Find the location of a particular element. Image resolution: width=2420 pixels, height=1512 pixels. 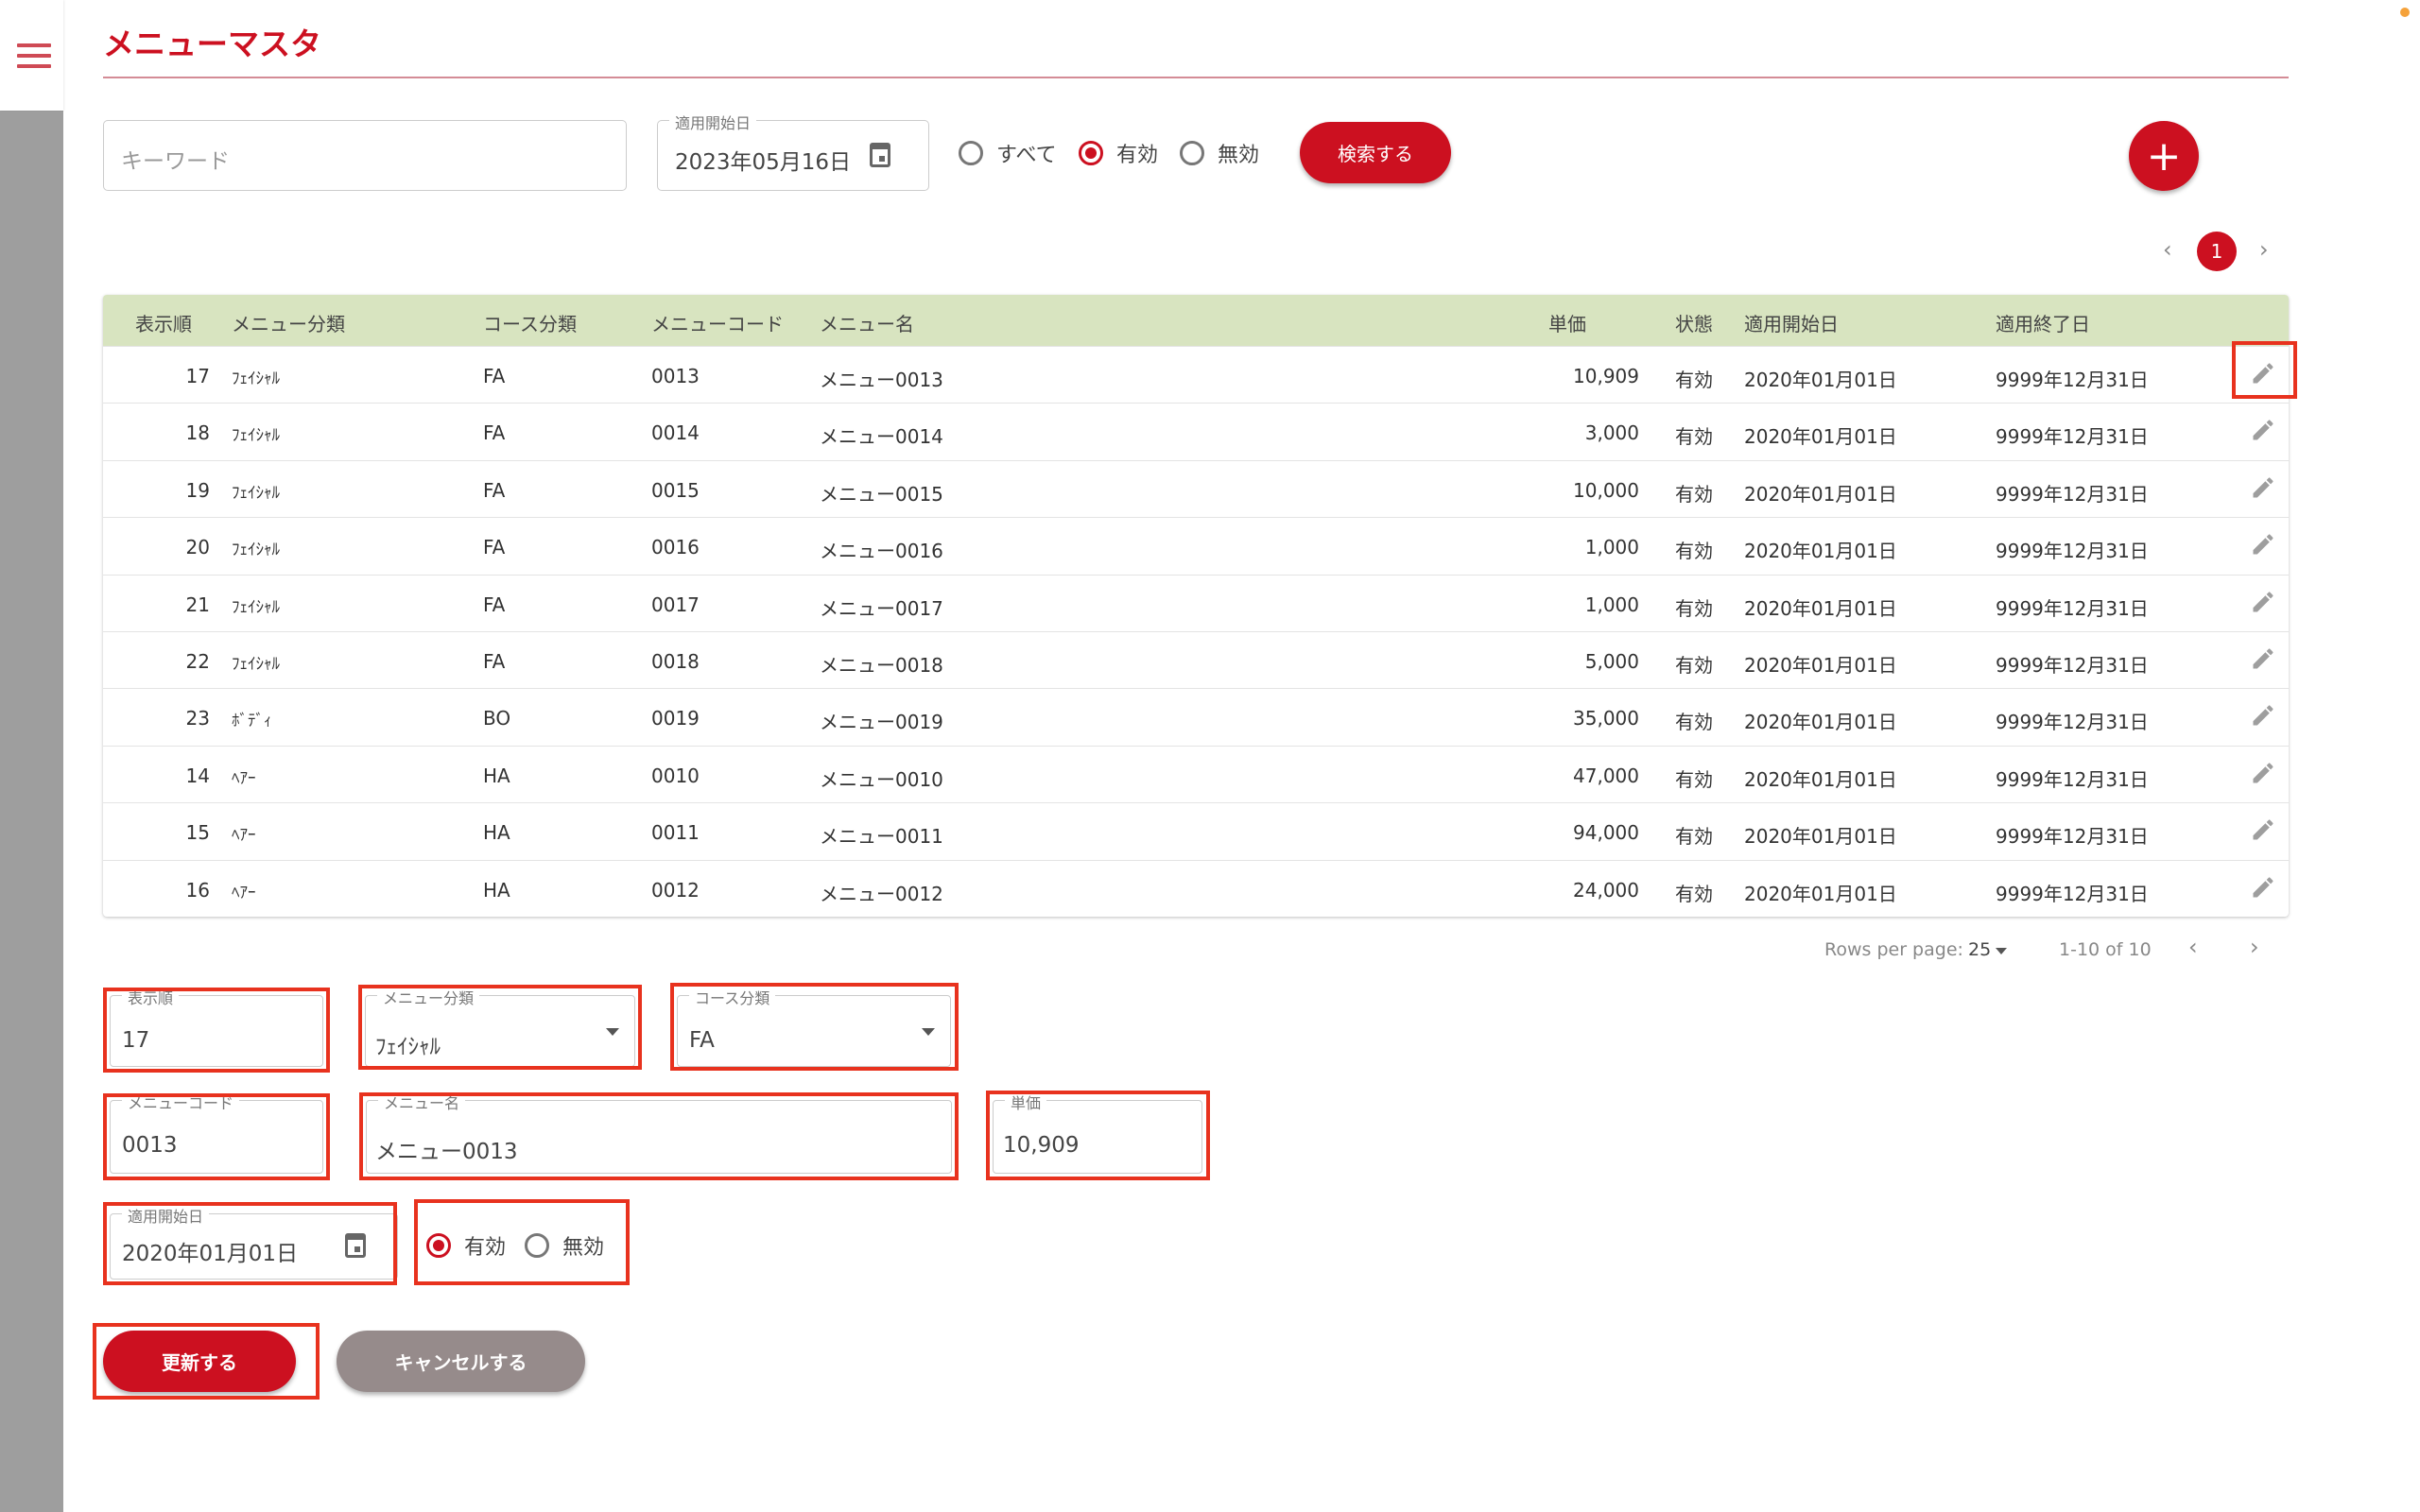

cell-course: HA is located at coordinates (497, 833).